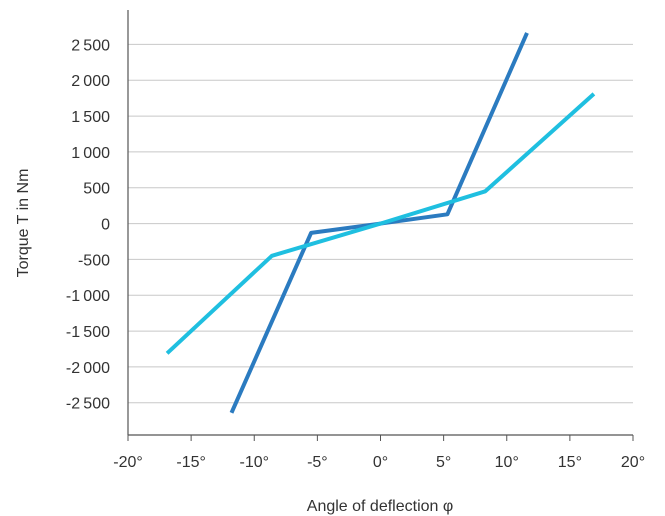 The height and width of the screenshot is (516, 665). Describe the element at coordinates (90, 117) in the screenshot. I see `y-tick-label: 1 500` at that location.